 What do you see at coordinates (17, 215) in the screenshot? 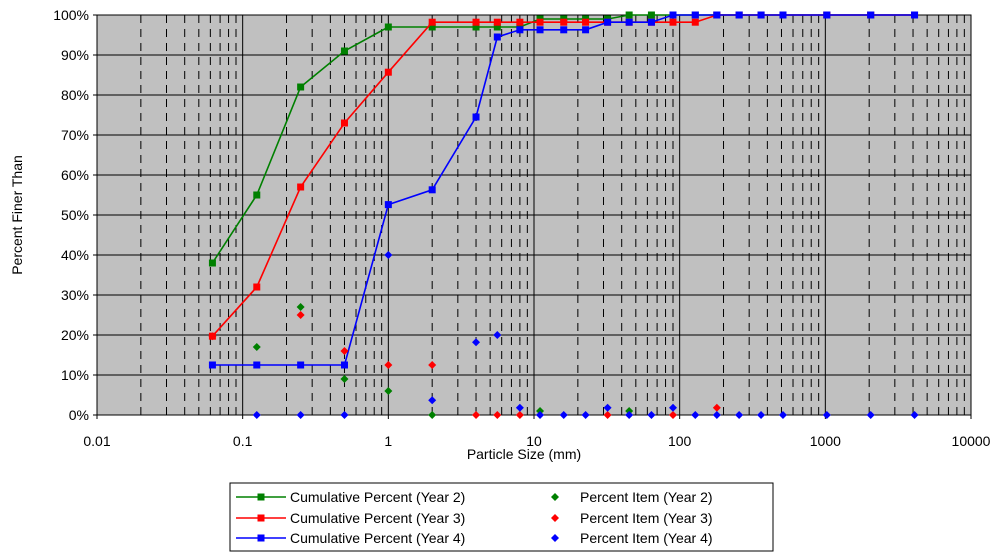
I see `y-axis-title: Percent Finer Than` at bounding box center [17, 215].